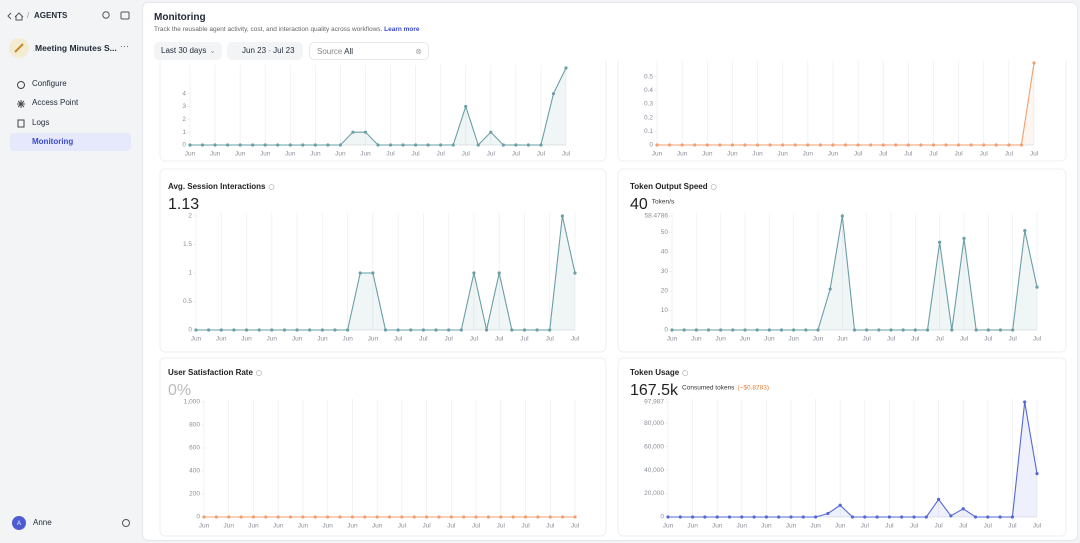  Describe the element at coordinates (194, 425) in the screenshot. I see `y-tick-label: 800` at that location.